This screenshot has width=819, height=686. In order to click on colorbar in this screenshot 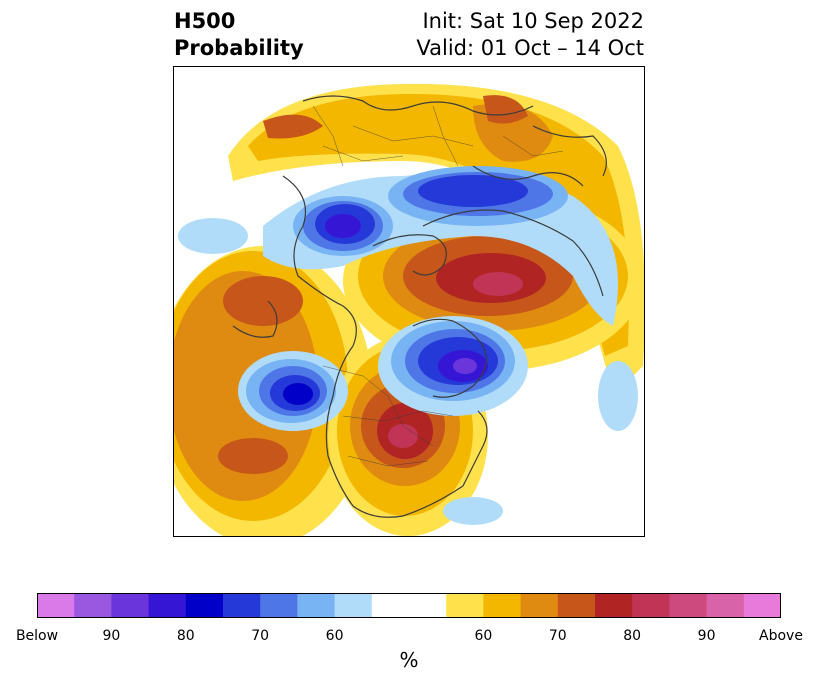, I will do `click(409, 605)`.